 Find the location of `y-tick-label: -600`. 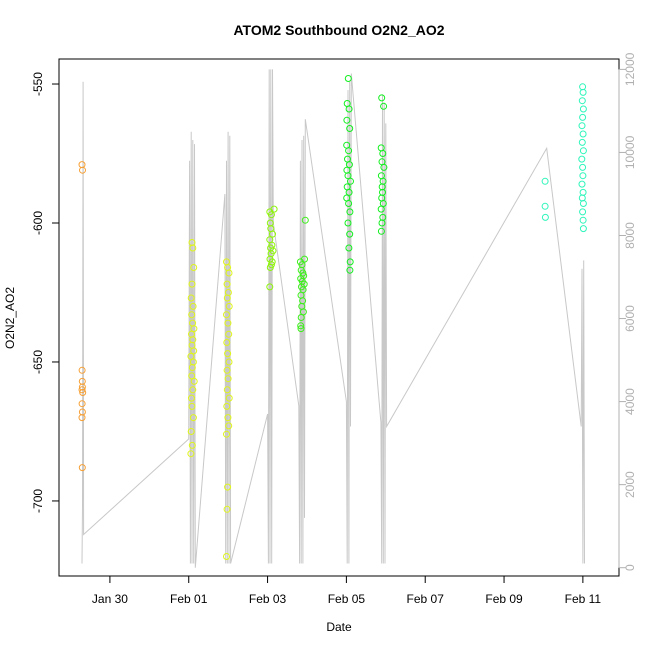

y-tick-label: -600 is located at coordinates (38, 223).